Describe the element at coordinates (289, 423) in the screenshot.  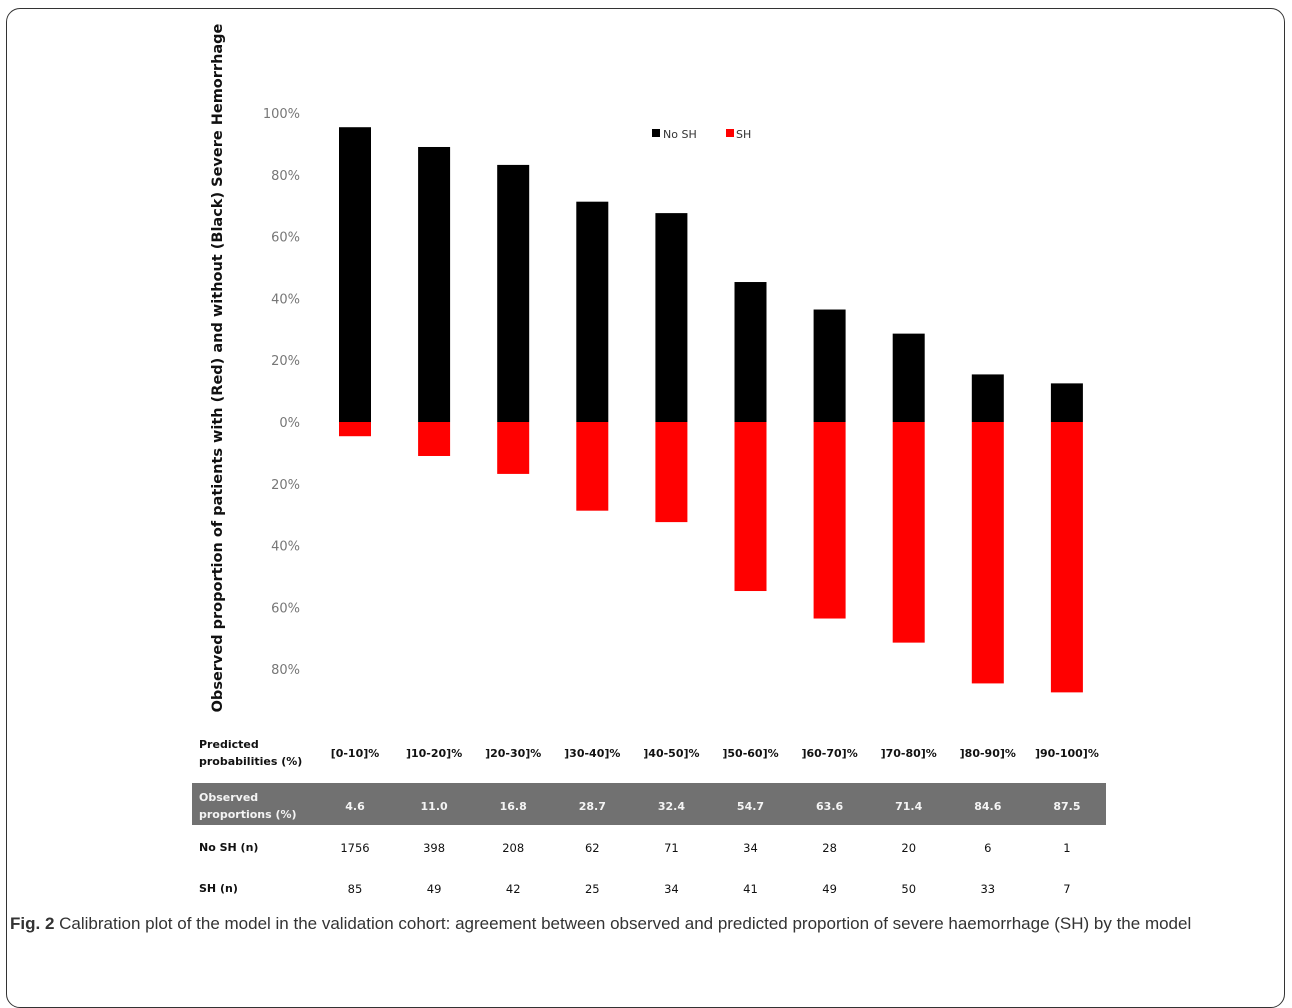
I see `y-tick-label: 0%` at that location.